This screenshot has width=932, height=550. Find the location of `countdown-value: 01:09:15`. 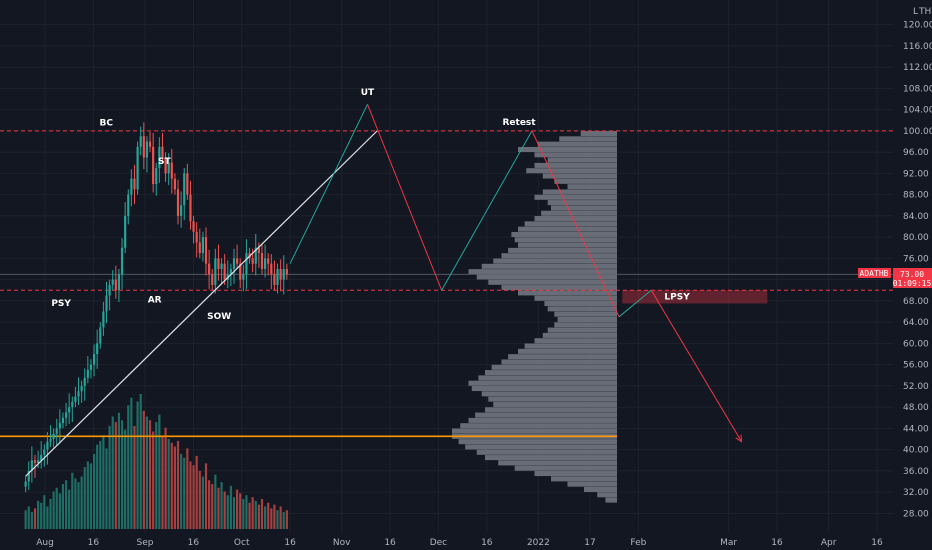

countdown-value: 01:09:15 is located at coordinates (912, 283).